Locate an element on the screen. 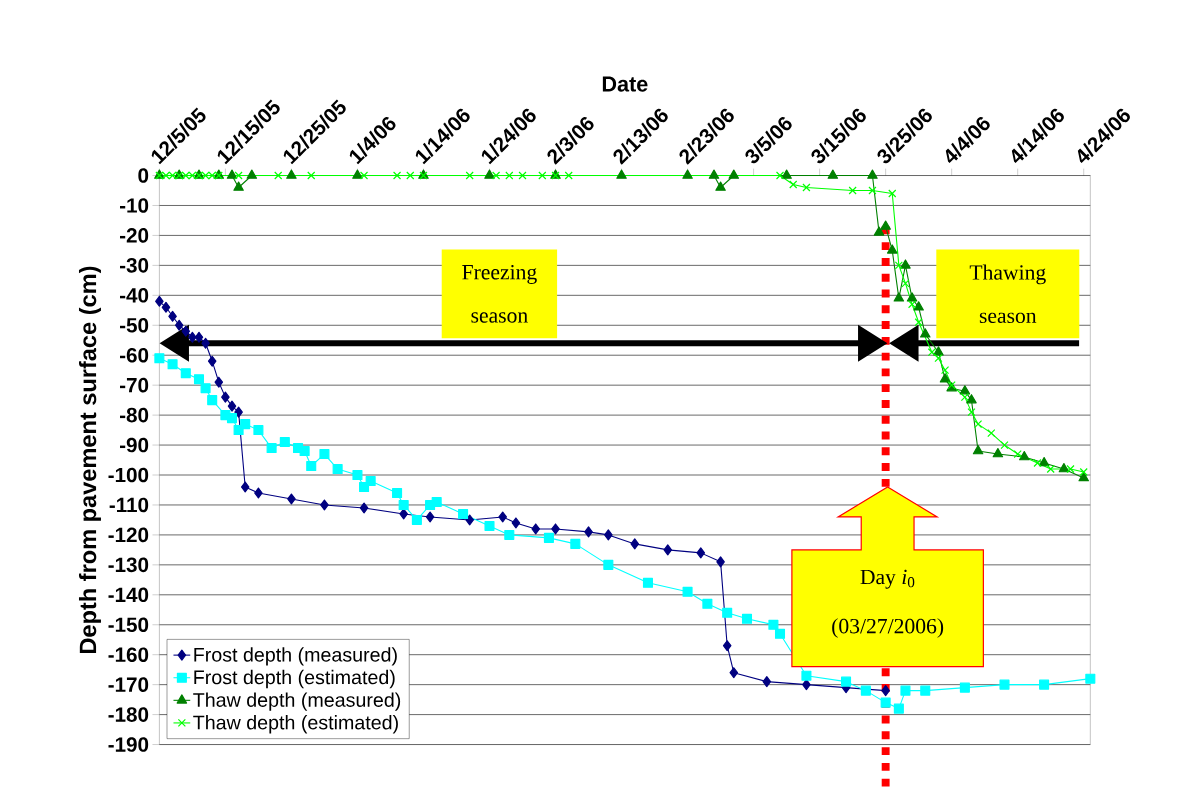 The height and width of the screenshot is (796, 1183). y-tick-label: -70 is located at coordinates (134, 385).